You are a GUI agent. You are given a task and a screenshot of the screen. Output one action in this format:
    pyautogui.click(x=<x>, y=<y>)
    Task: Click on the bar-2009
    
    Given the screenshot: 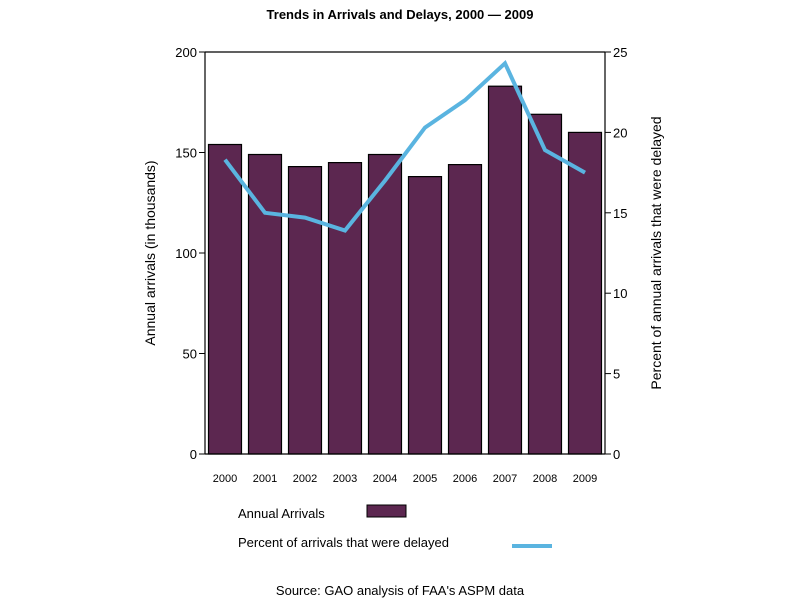 What is the action you would take?
    pyautogui.click(x=585, y=293)
    